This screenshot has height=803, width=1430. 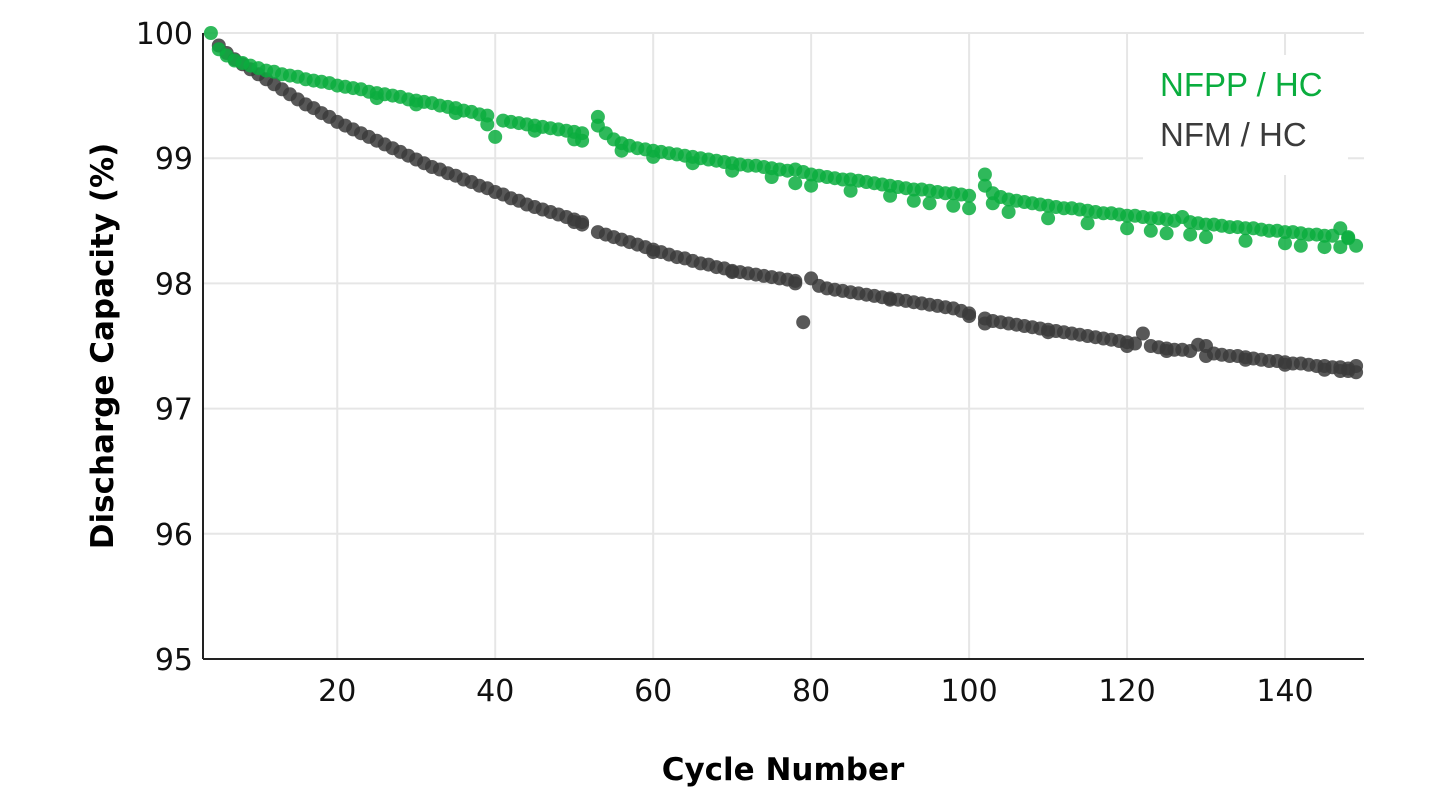 What do you see at coordinates (174, 660) in the screenshot?
I see `y-tick-label: 95` at bounding box center [174, 660].